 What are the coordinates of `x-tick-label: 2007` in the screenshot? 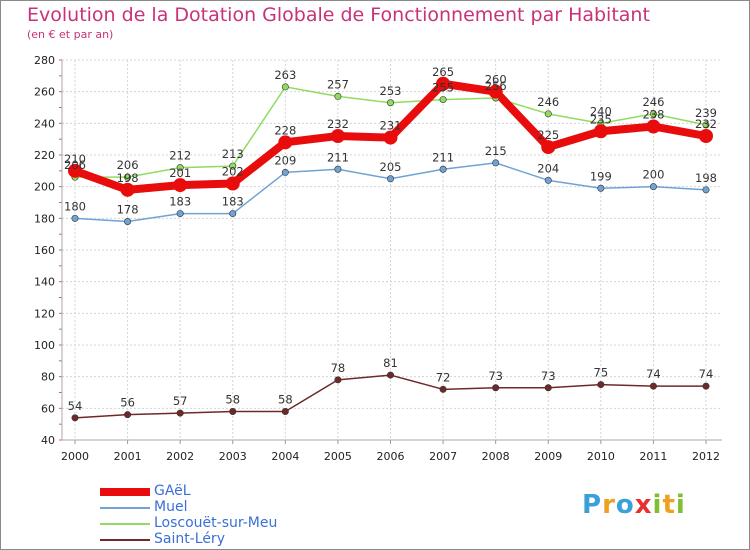 It's located at (443, 456).